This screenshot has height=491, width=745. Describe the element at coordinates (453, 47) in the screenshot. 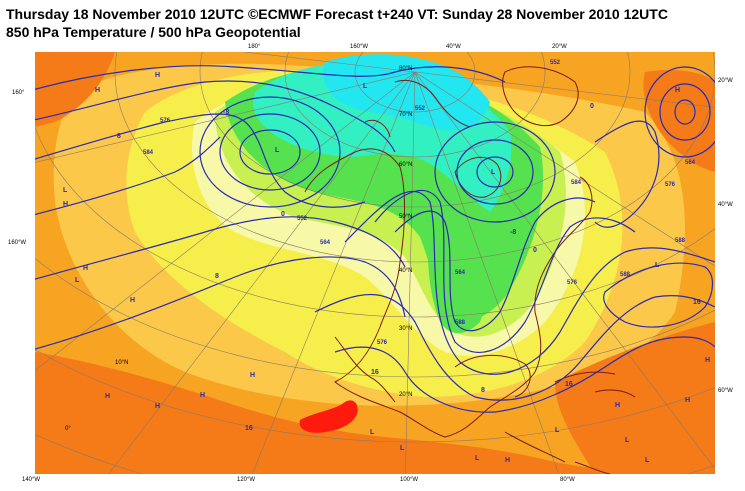

I see `frame-label-top: 40°W` at that location.